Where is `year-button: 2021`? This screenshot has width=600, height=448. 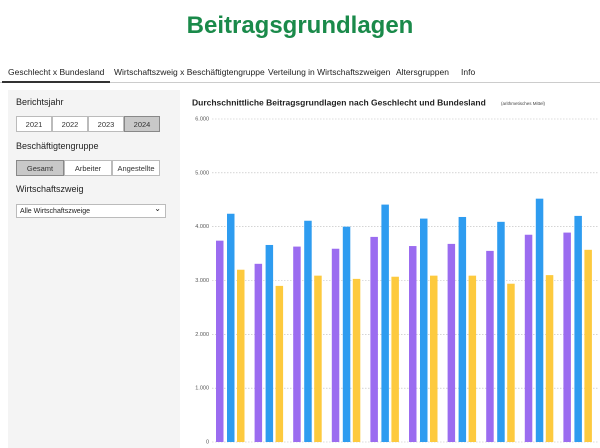
year-button: 2021 is located at coordinates (34, 124).